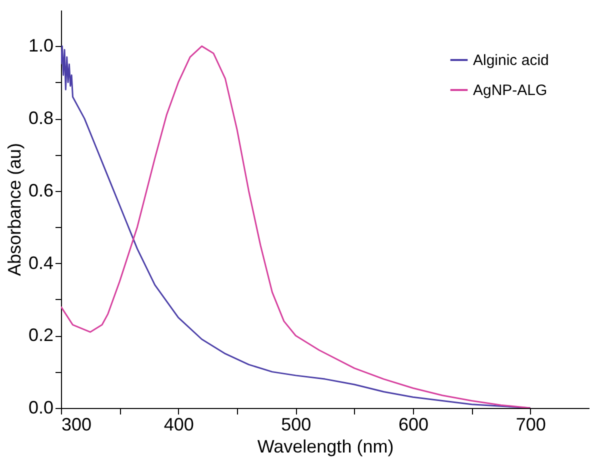 The image size is (611, 469). Describe the element at coordinates (296, 424) in the screenshot. I see `x-tick-label: 500` at that location.